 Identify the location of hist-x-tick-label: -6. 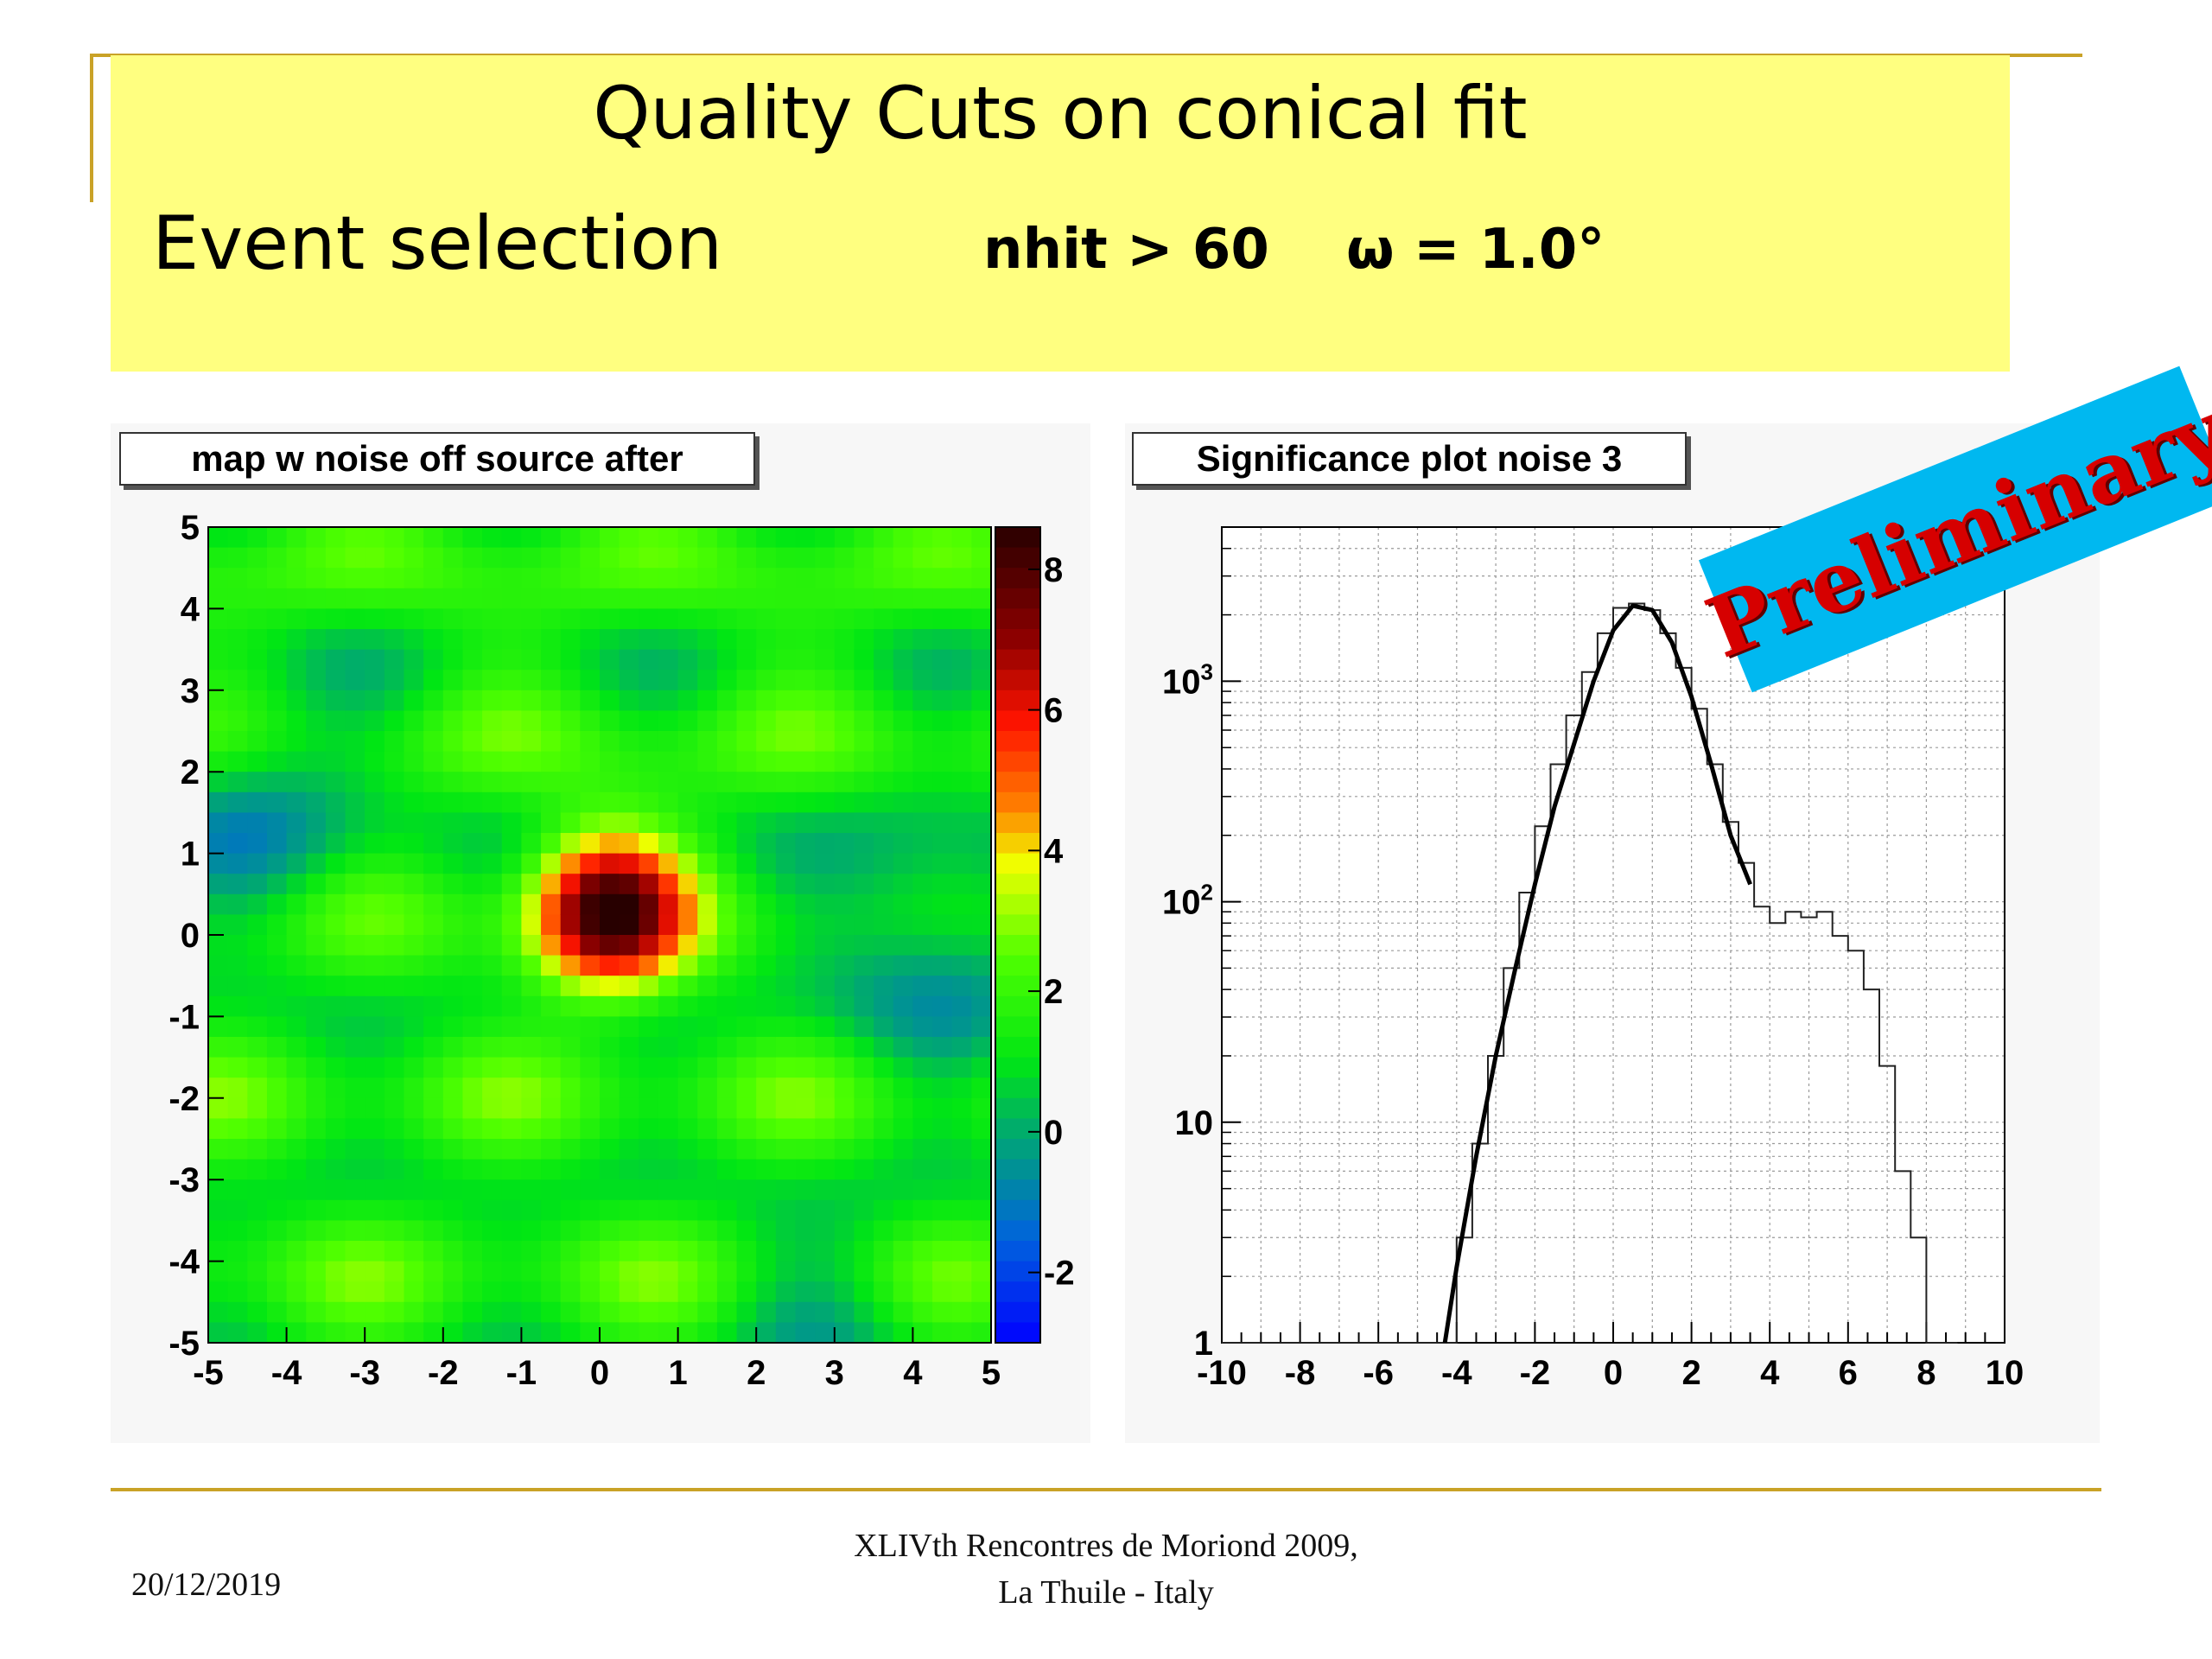
(1378, 1373).